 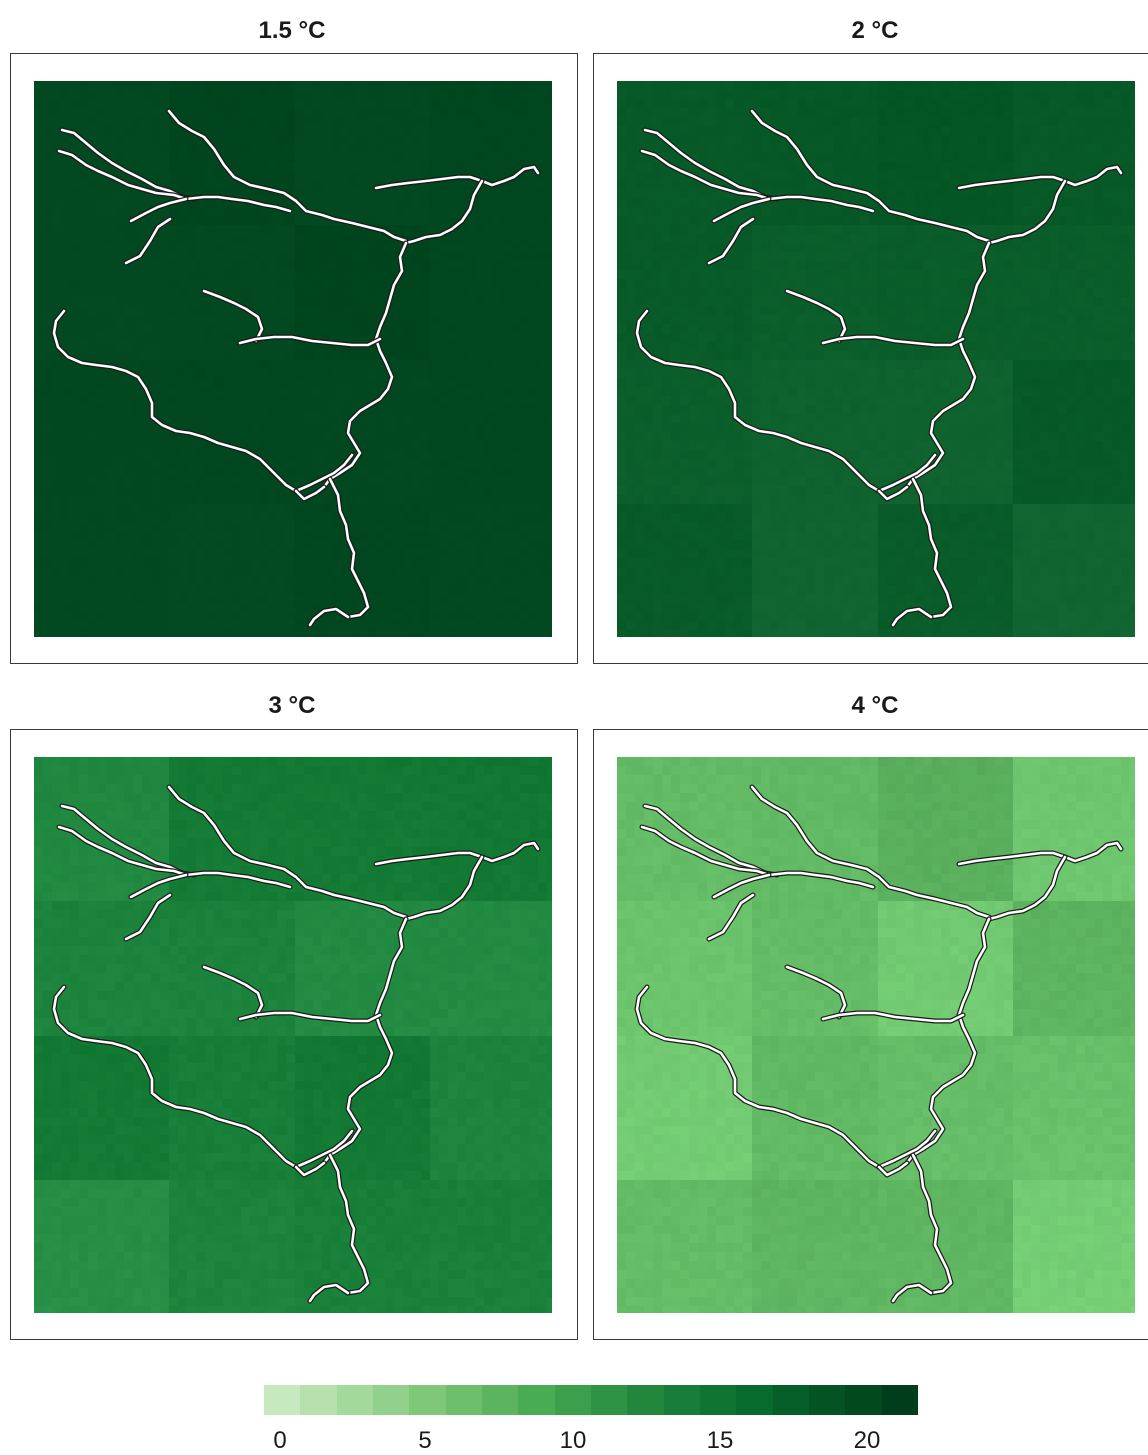 What do you see at coordinates (280, 1440) in the screenshot?
I see `legend-tick-0: 0` at bounding box center [280, 1440].